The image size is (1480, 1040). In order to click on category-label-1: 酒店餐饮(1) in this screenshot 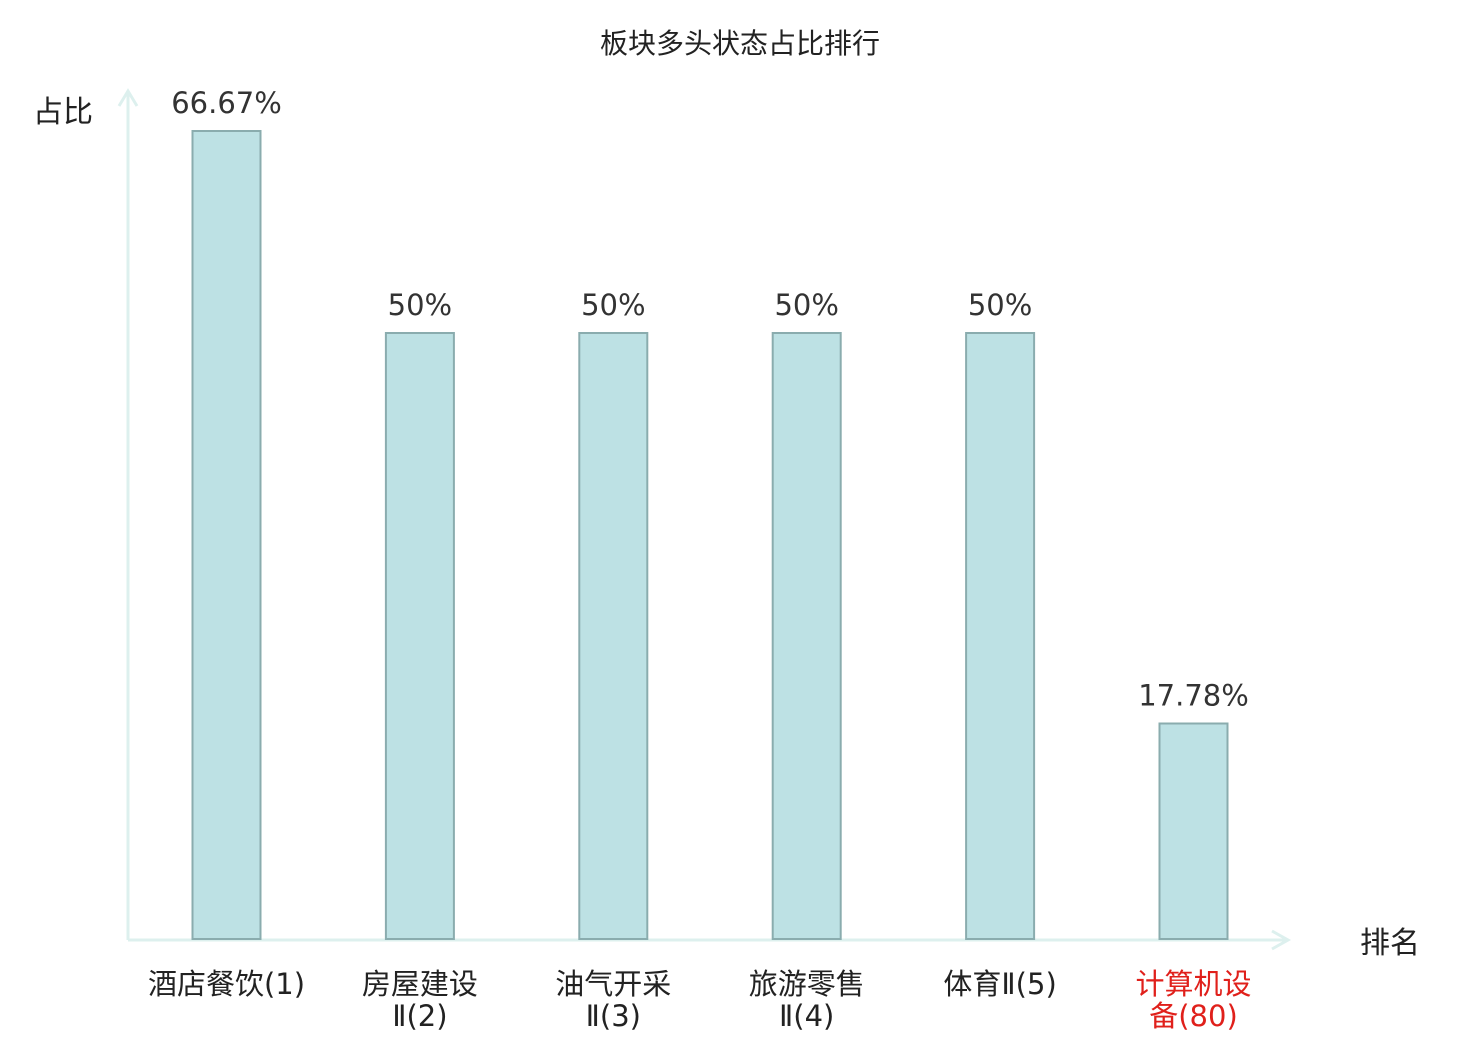, I will do `click(226, 984)`.